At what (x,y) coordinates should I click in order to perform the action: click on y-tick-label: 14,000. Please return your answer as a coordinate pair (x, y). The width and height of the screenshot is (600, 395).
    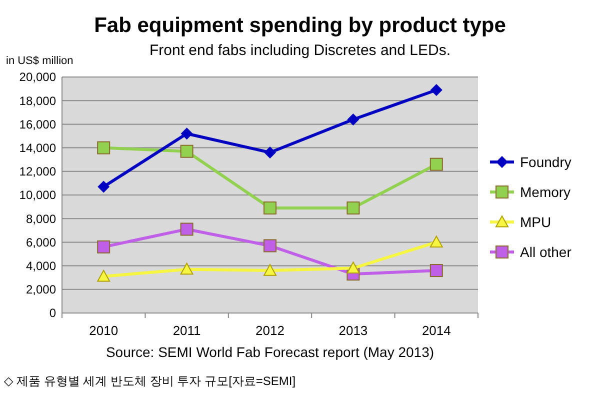
    Looking at the image, I should click on (37, 148).